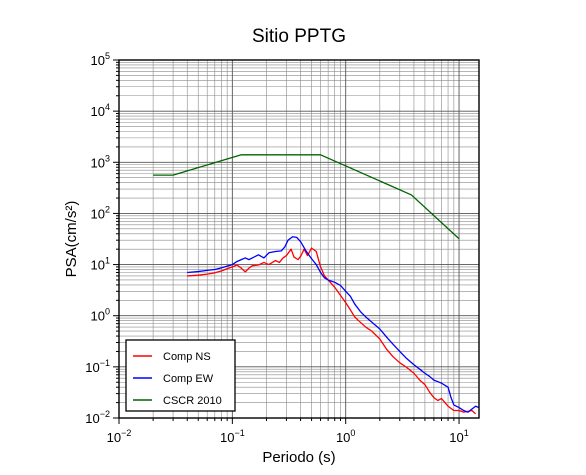 Image resolution: width=586 pixels, height=475 pixels. Describe the element at coordinates (458, 436) in the screenshot. I see `x-tick-label: 10¹` at that location.